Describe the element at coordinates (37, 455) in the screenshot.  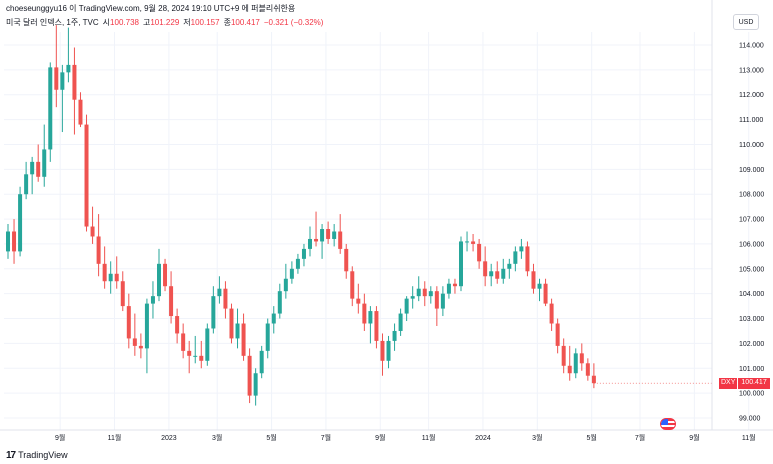
I see `tradingview-logo: 17 TradingView` at that location.